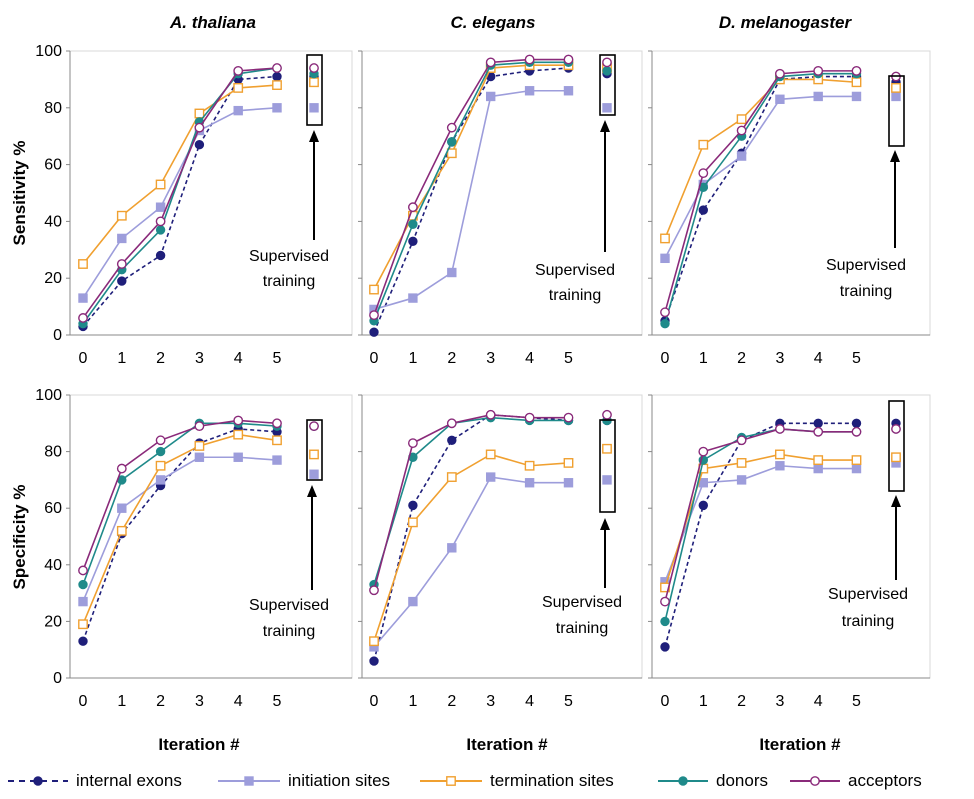 The image size is (974, 799). I want to click on legend-item: initiation sites, so click(304, 780).